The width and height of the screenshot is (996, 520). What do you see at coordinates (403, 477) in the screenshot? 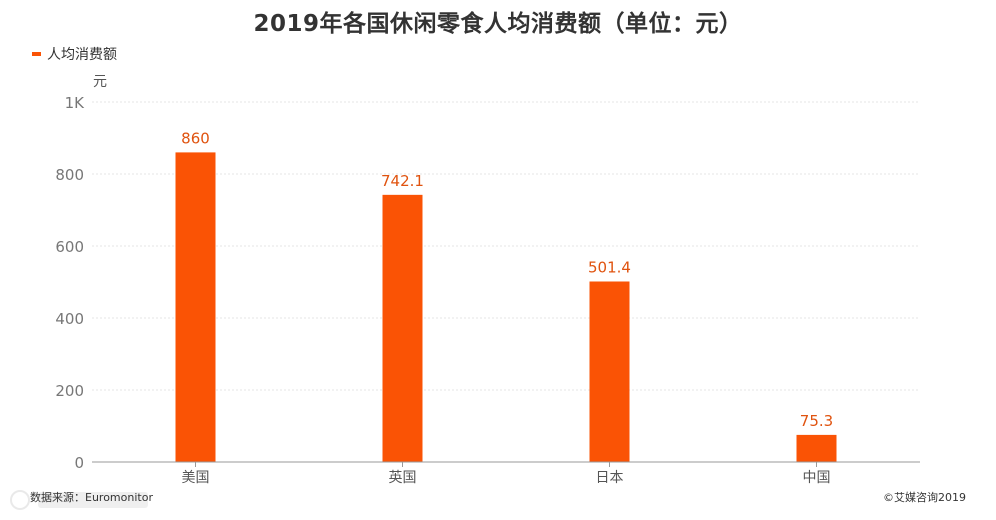
I see `x-tick-label: 英国` at bounding box center [403, 477].